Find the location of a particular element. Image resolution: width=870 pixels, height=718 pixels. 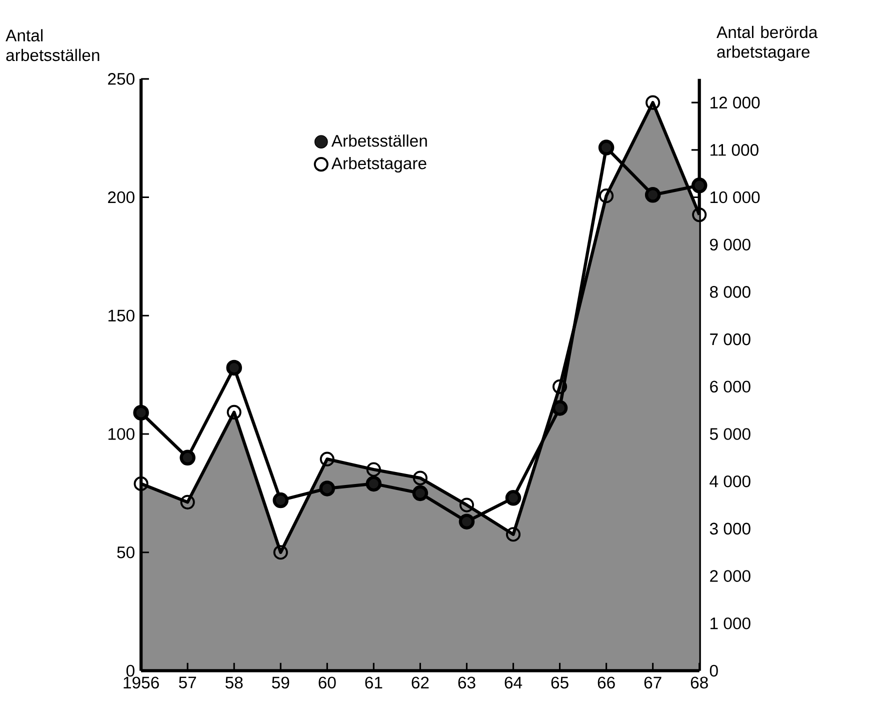

y2-tick-label: 5 000 is located at coordinates (730, 434).